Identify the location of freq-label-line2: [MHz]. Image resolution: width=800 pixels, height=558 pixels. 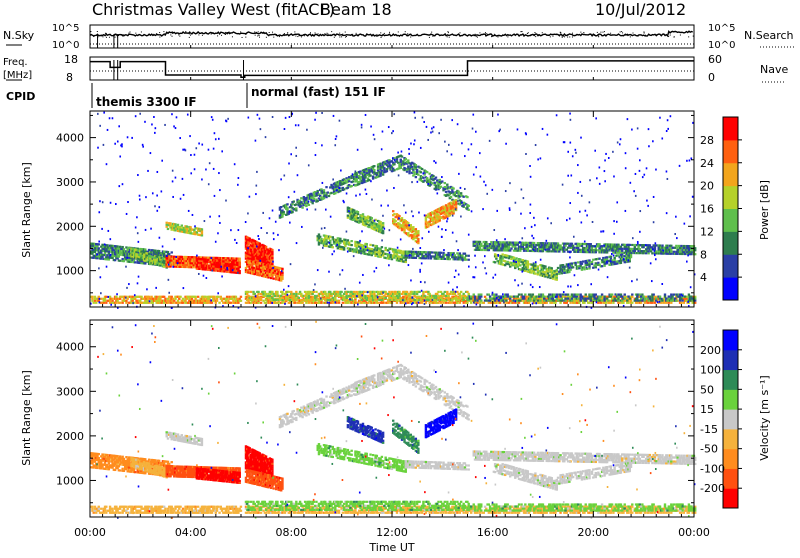
(17, 75).